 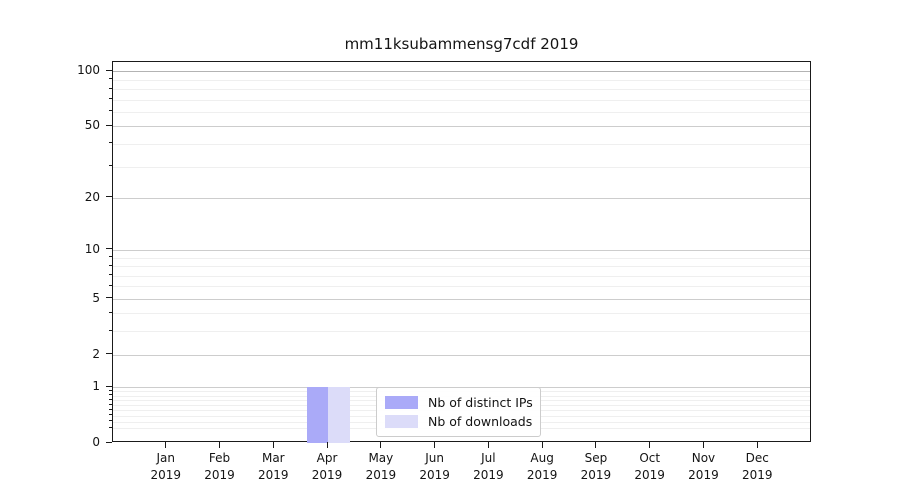 What do you see at coordinates (381, 466) in the screenshot?
I see `x-tick-label: May 2019` at bounding box center [381, 466].